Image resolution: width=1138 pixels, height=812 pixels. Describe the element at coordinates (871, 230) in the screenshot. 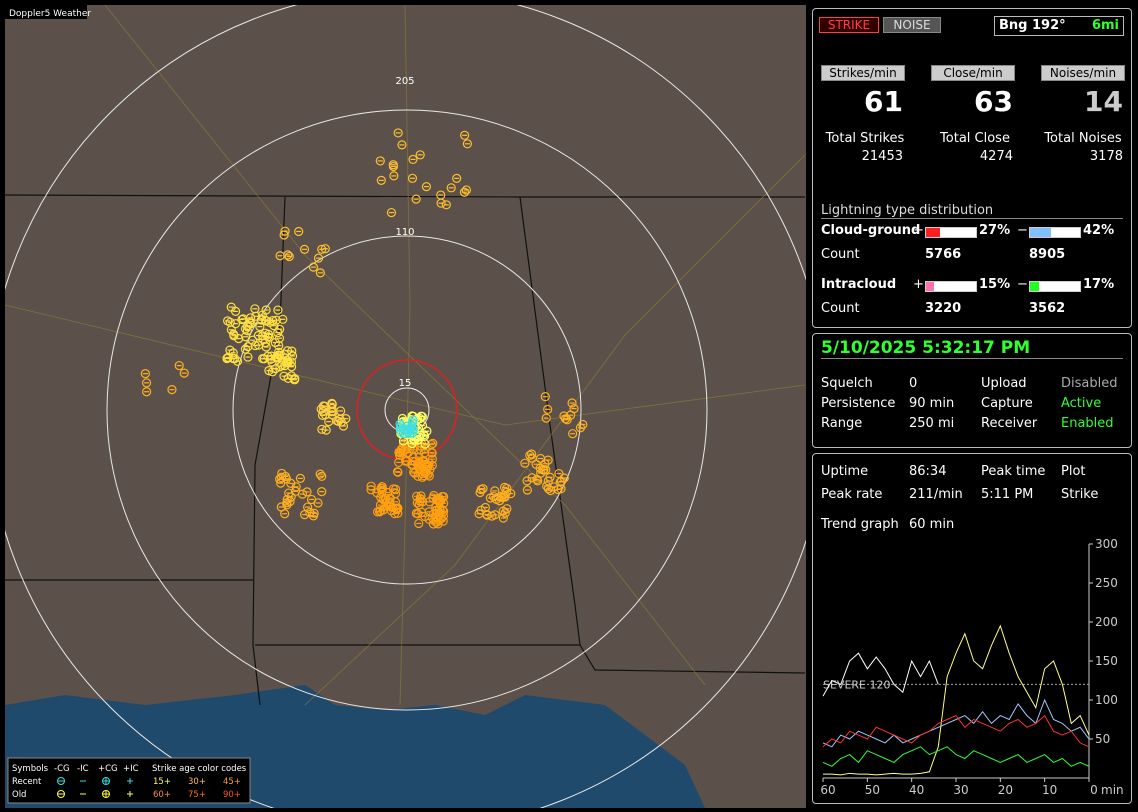

I see `distribution-label: Cloud-ground` at that location.